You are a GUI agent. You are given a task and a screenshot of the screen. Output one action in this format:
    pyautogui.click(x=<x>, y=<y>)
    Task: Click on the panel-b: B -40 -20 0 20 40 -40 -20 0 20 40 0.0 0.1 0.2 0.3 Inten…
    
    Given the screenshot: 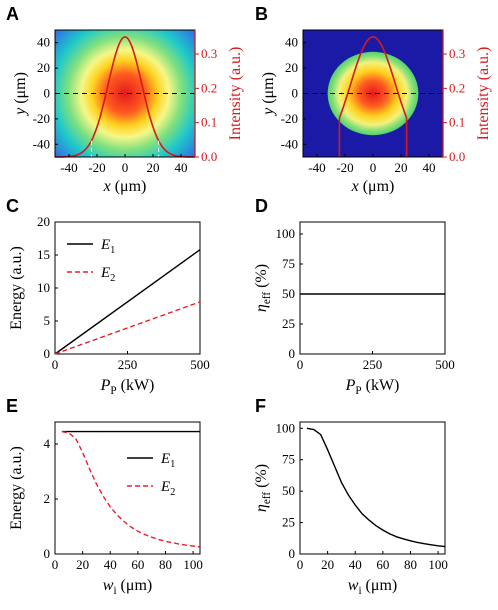 What is the action you would take?
    pyautogui.click(x=373, y=99)
    